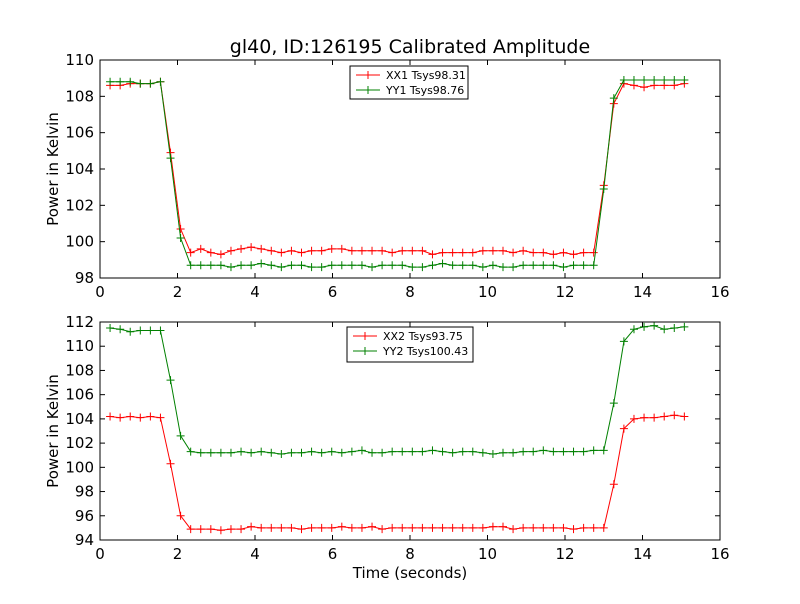  I want to click on x-tick-label: 6, so click(333, 554).